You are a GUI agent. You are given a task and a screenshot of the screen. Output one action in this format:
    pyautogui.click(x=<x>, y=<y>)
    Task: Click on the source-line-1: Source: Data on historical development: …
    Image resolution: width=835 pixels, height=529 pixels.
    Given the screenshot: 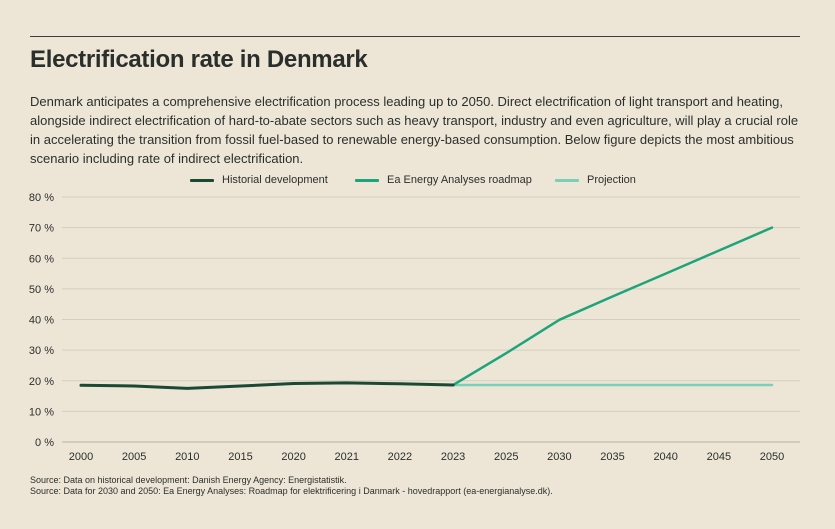 What is the action you would take?
    pyautogui.click(x=188, y=480)
    